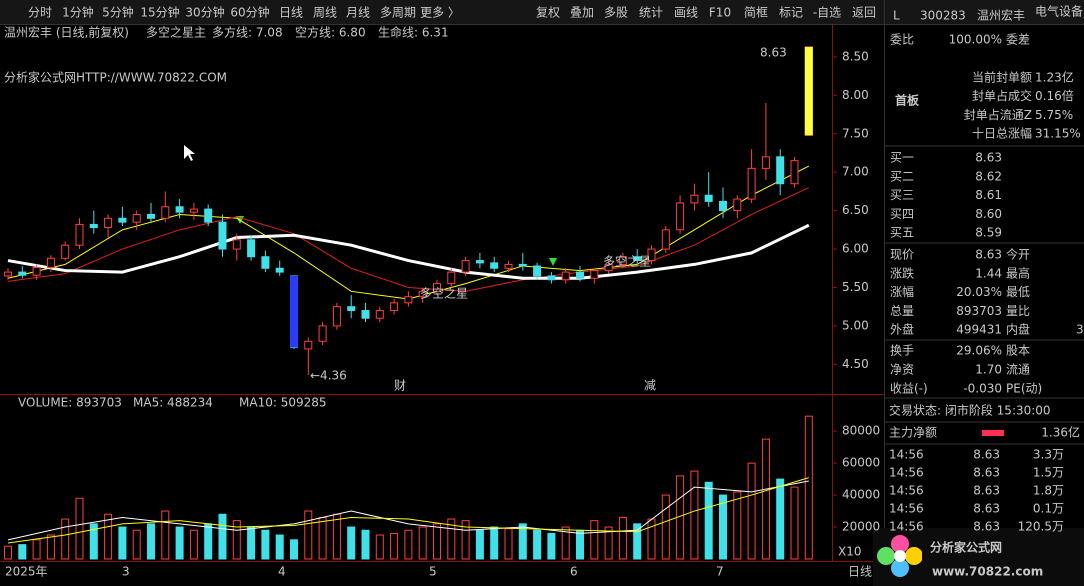  I want to click on toolbar-button: 画线, so click(686, 13).